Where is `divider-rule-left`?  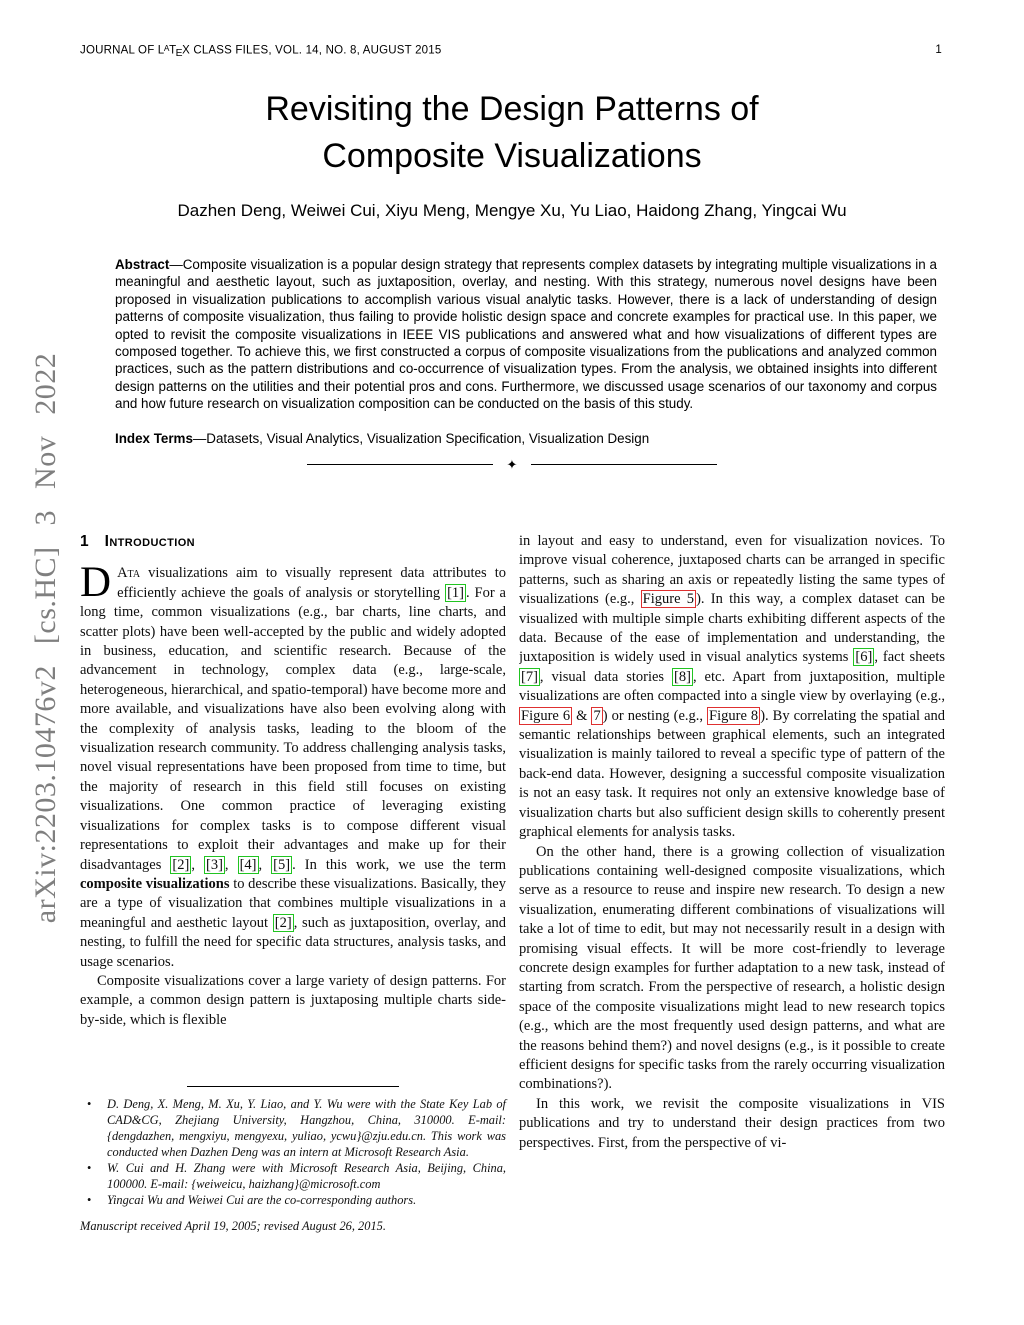
divider-rule-left is located at coordinates (399, 464).